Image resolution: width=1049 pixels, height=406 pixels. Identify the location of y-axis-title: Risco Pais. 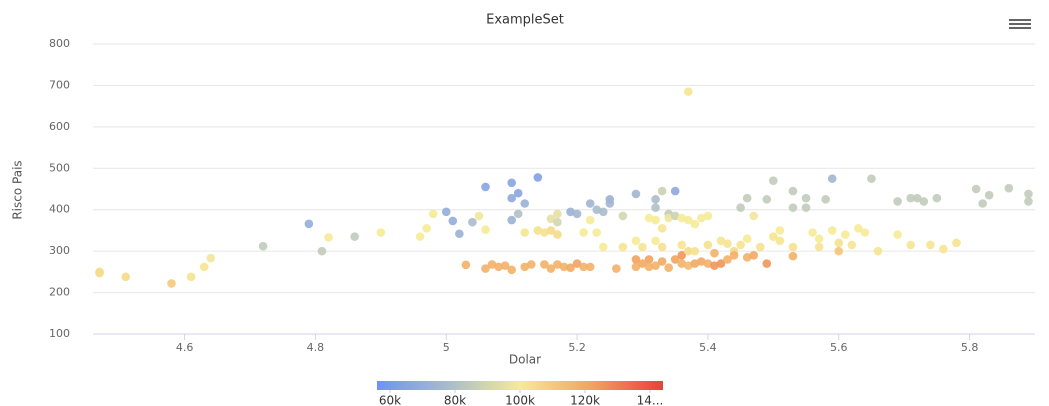
(18, 189).